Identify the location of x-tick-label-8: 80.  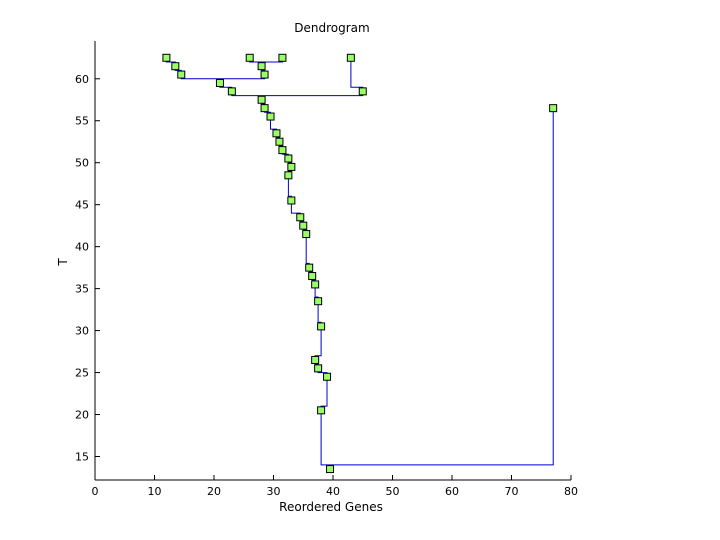
(571, 491).